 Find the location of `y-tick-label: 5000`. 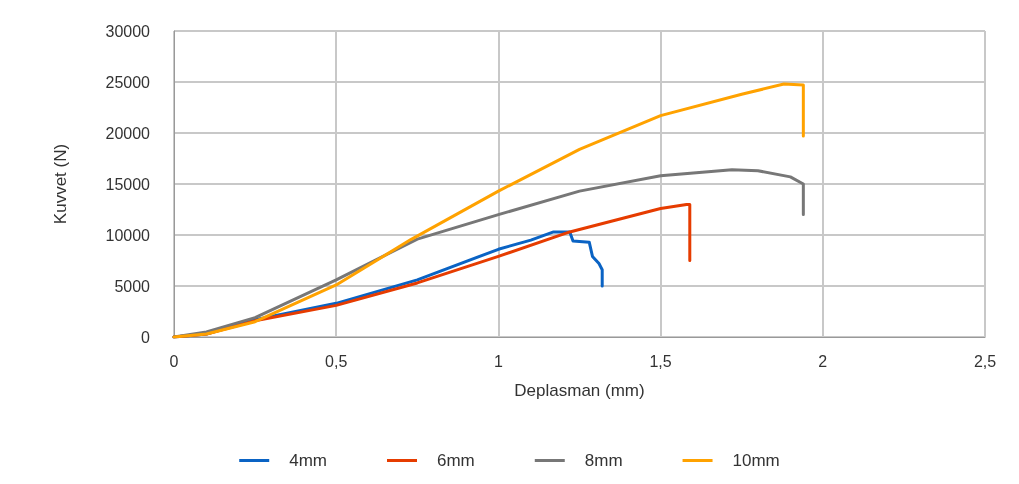

y-tick-label: 5000 is located at coordinates (132, 286).